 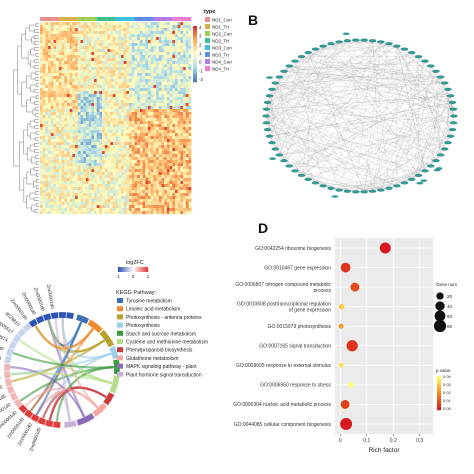 I want to click on go-term-label: GO:0042254 ribosome biogenesis, so click(x=293, y=249).